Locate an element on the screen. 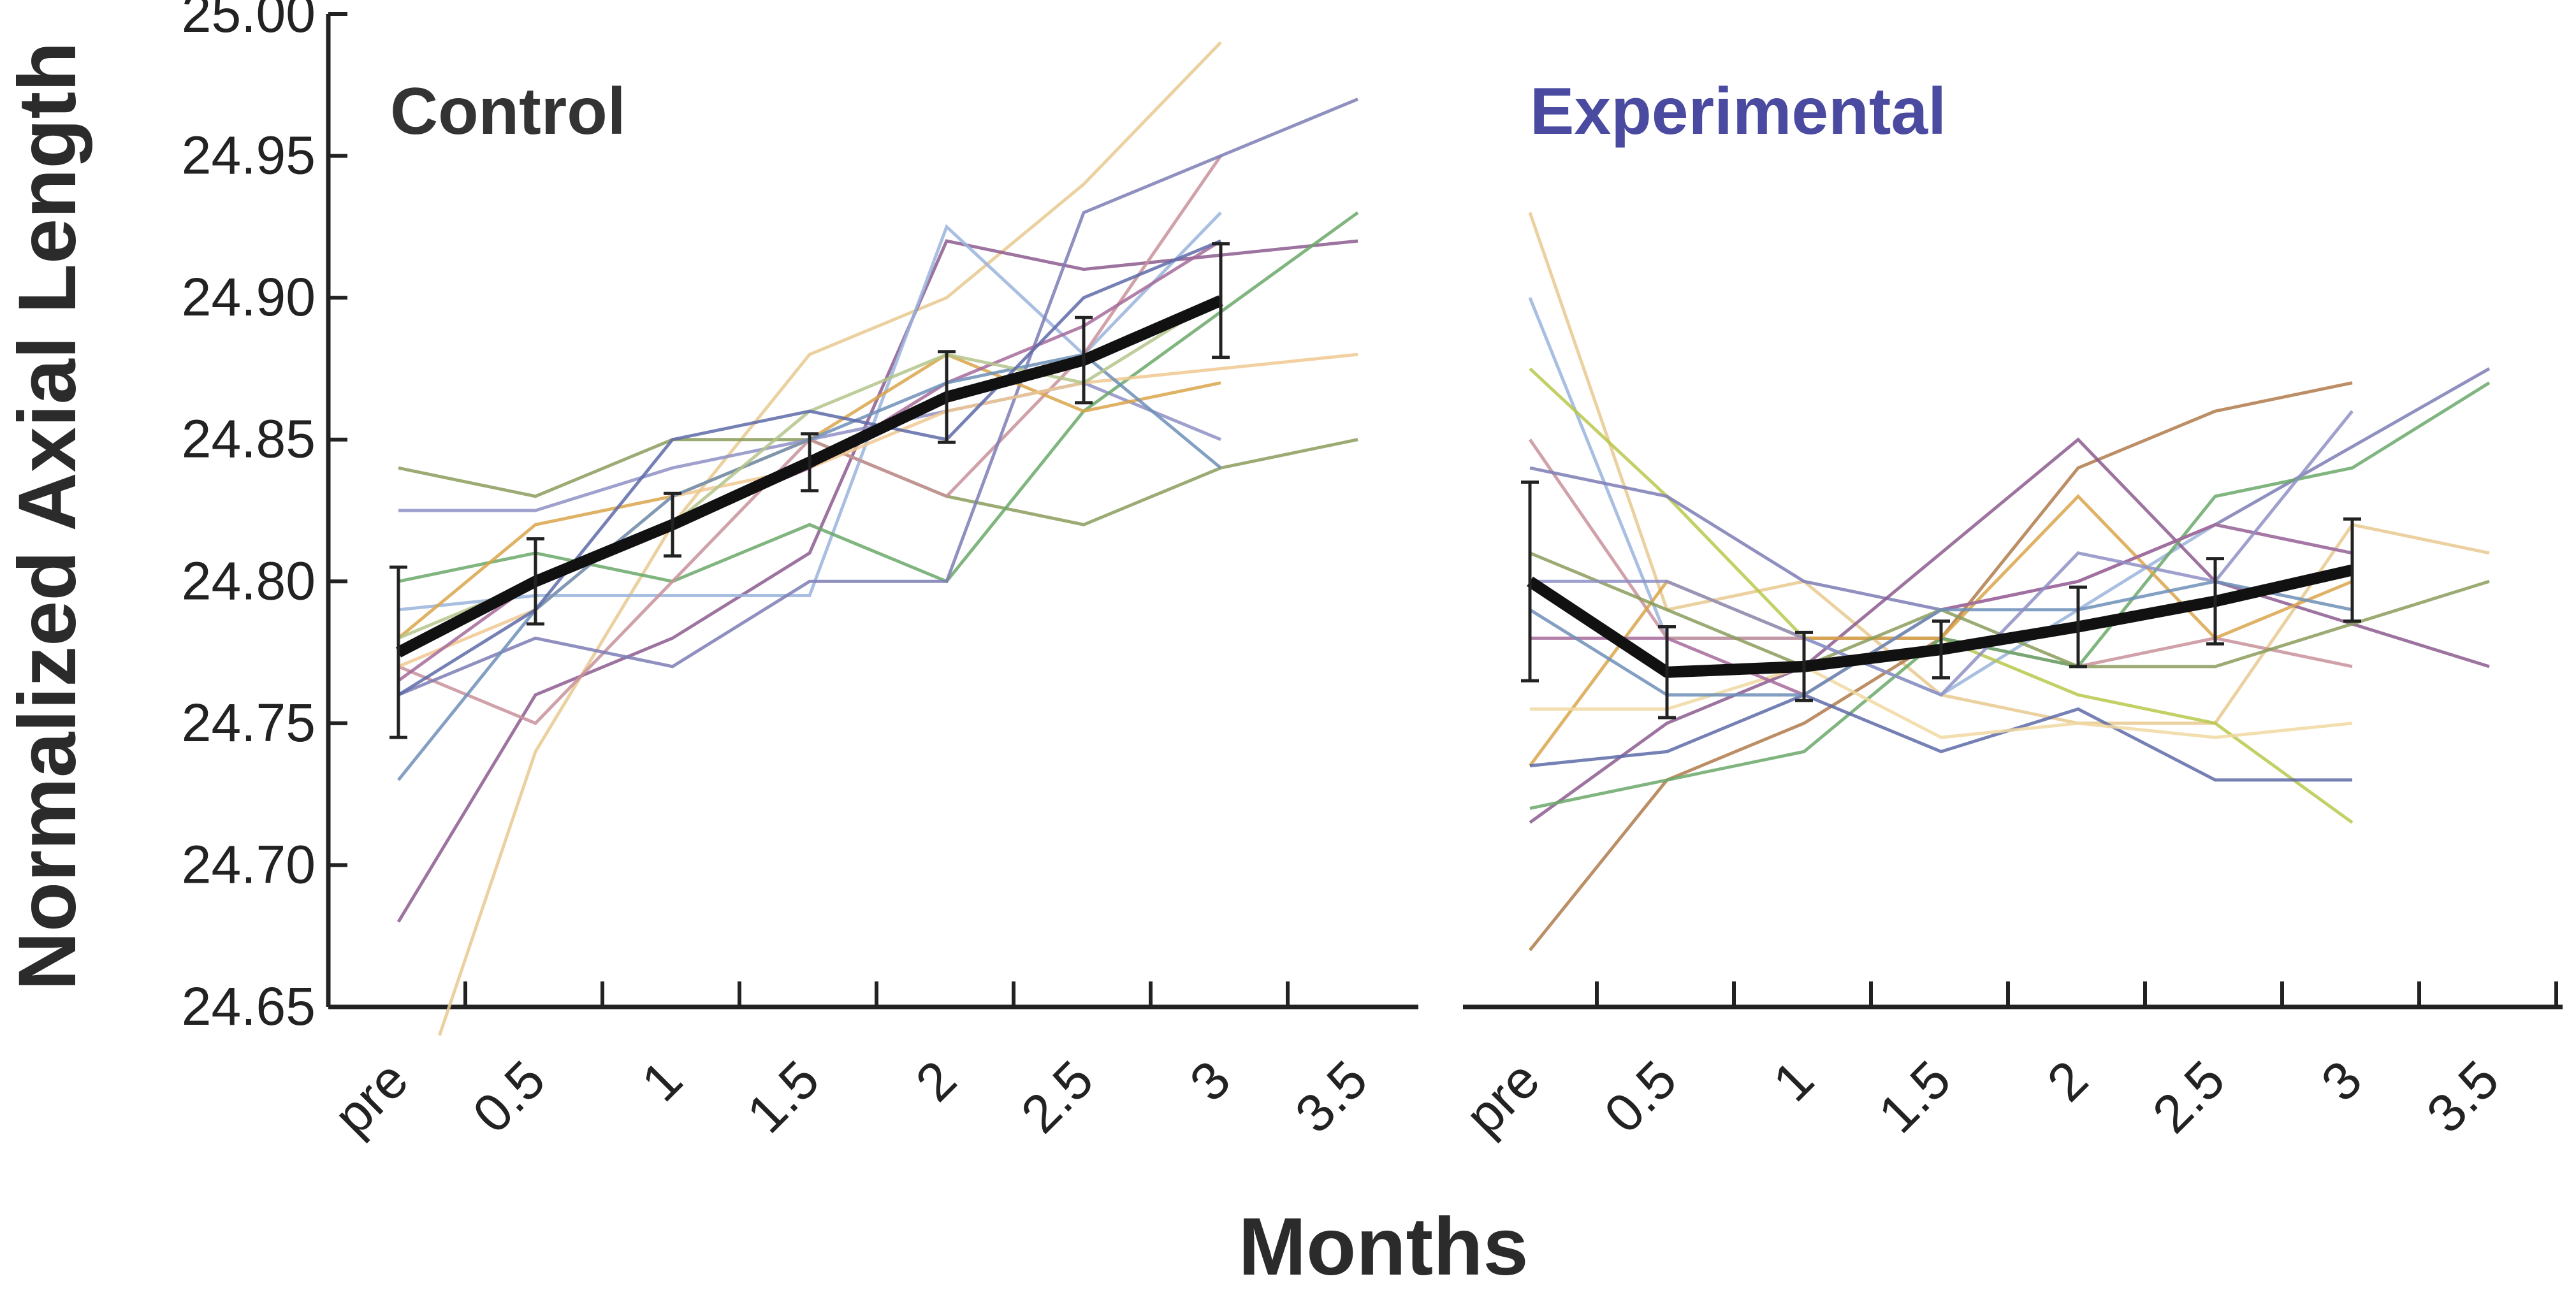 This screenshot has width=2576, height=1295. x-axis-title: Months is located at coordinates (1384, 1246).